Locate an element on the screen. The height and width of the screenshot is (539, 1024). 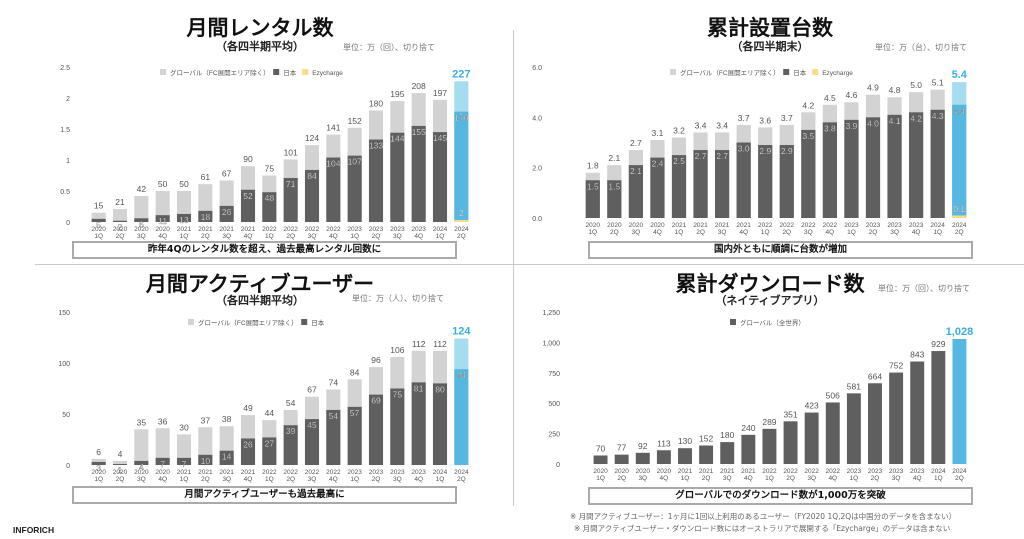
data-label-japan: 4.3 is located at coordinates (938, 116).